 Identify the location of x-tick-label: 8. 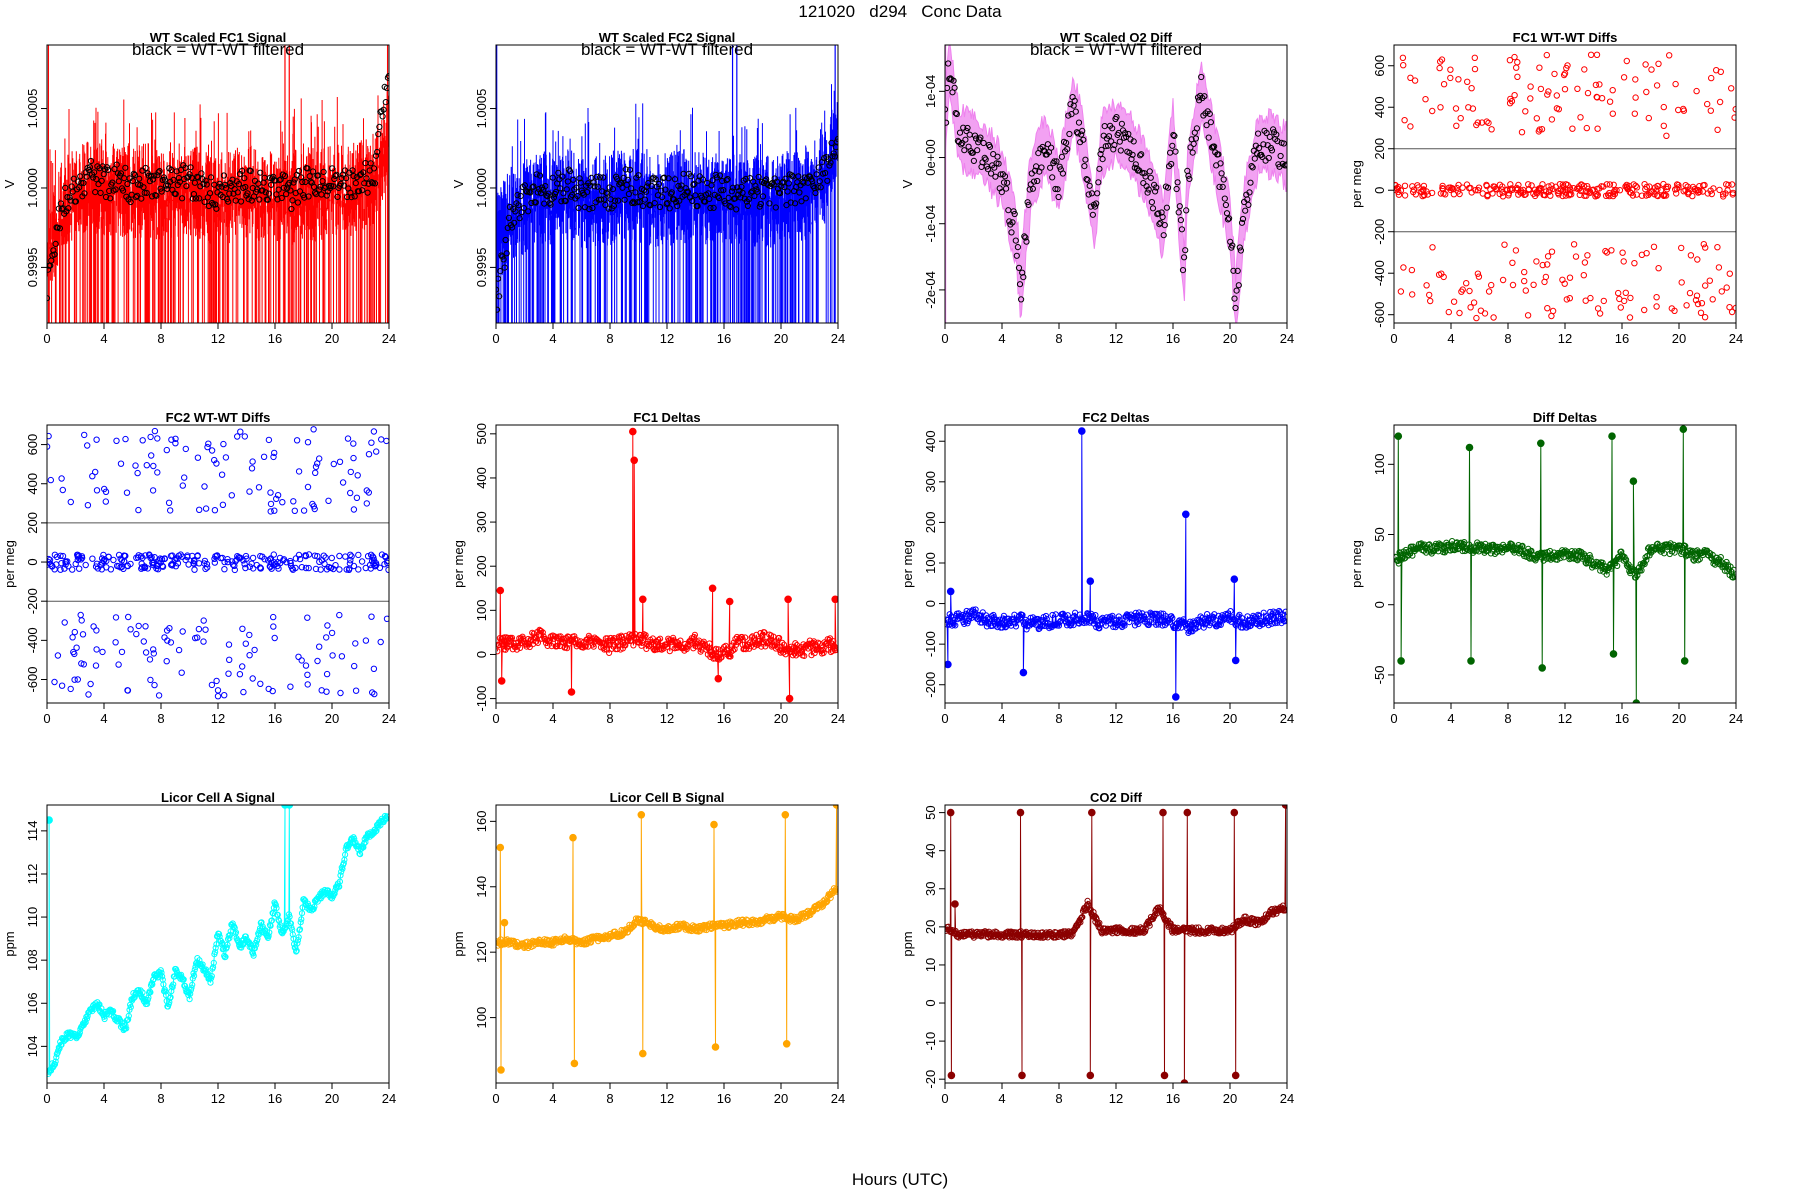
(160, 338).